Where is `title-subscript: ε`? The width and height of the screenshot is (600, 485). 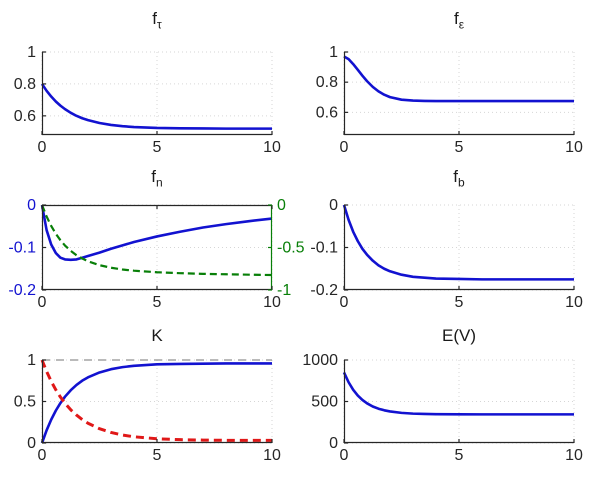
title-subscript: ε is located at coordinates (461, 24).